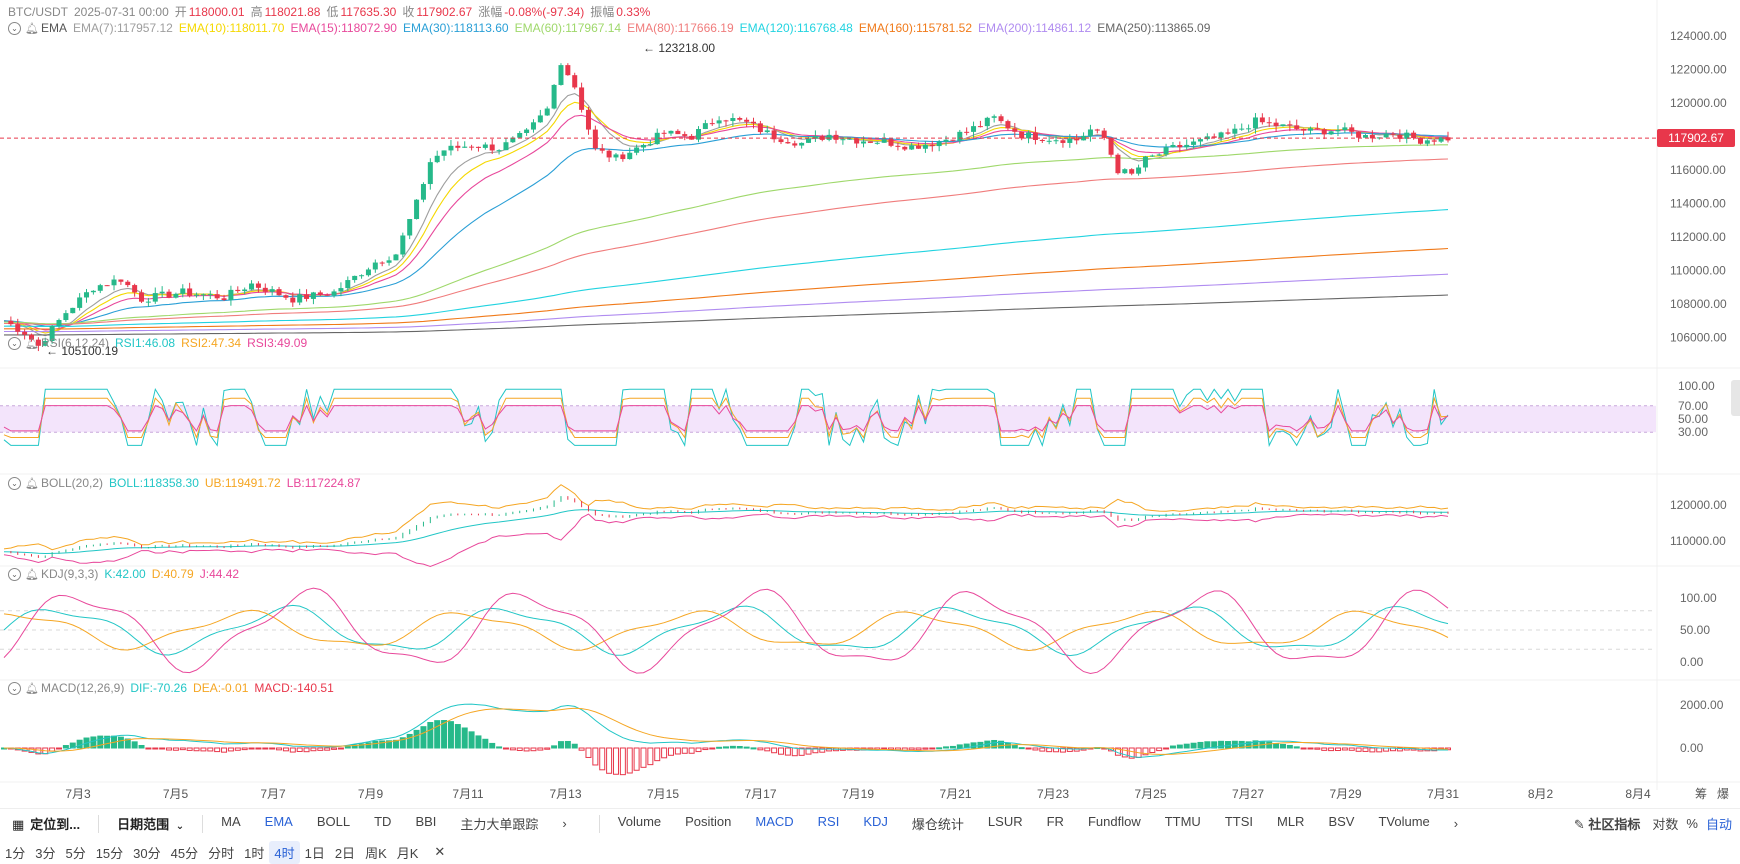 This screenshot has height=864, width=1740. What do you see at coordinates (870, 852) in the screenshot?
I see `interval-toolbar: 1分 3分 5分 15分 30分 45分 分时 1时 4时 1日 2日 周K 月K ✕` at bounding box center [870, 852].